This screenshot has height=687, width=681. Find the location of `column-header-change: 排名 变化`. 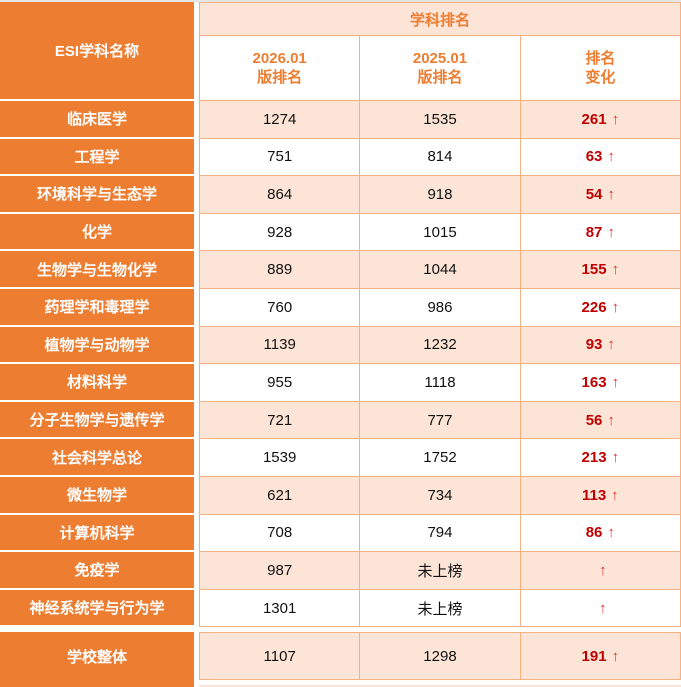

column-header-change: 排名 变化 is located at coordinates (600, 68).